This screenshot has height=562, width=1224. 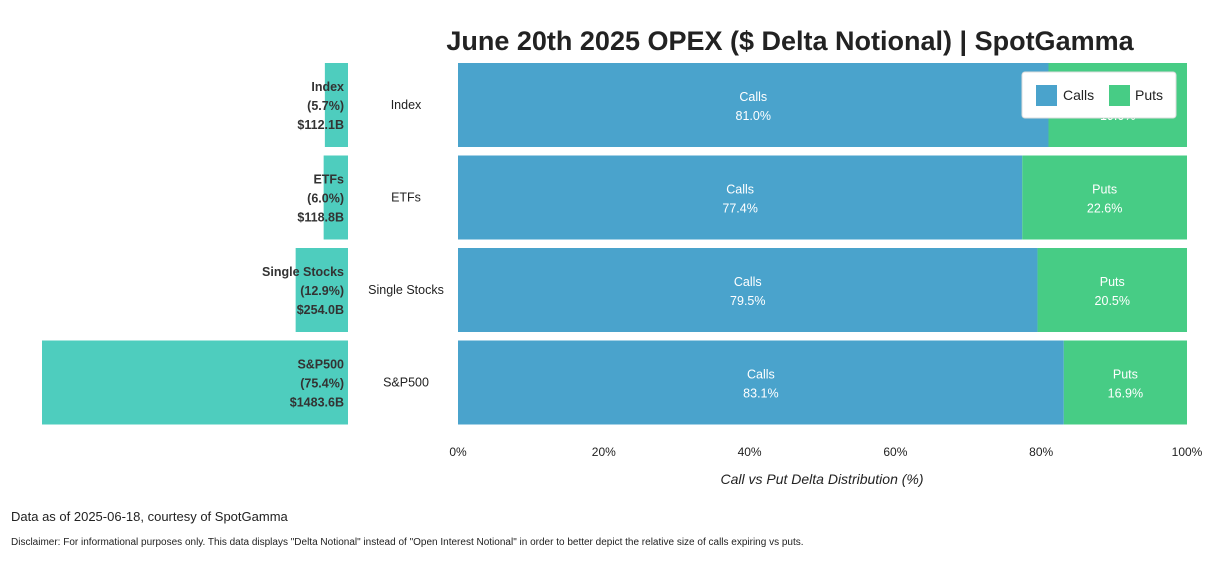 I want to click on x-axis-ticks: 0% 20% 40% 60% 80% 100%, so click(x=825, y=452).